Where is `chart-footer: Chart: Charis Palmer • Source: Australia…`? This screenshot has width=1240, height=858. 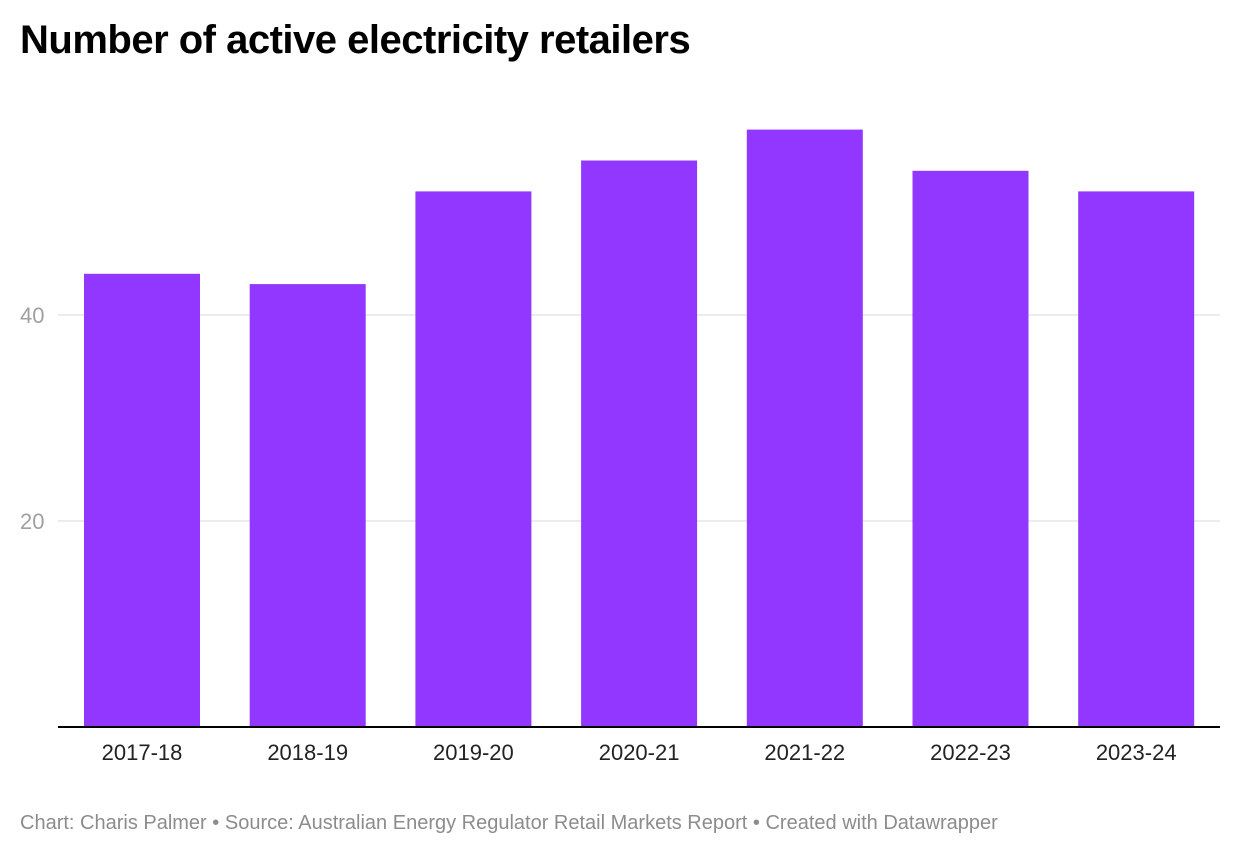
chart-footer: Chart: Charis Palmer • Source: Australia… is located at coordinates (509, 823).